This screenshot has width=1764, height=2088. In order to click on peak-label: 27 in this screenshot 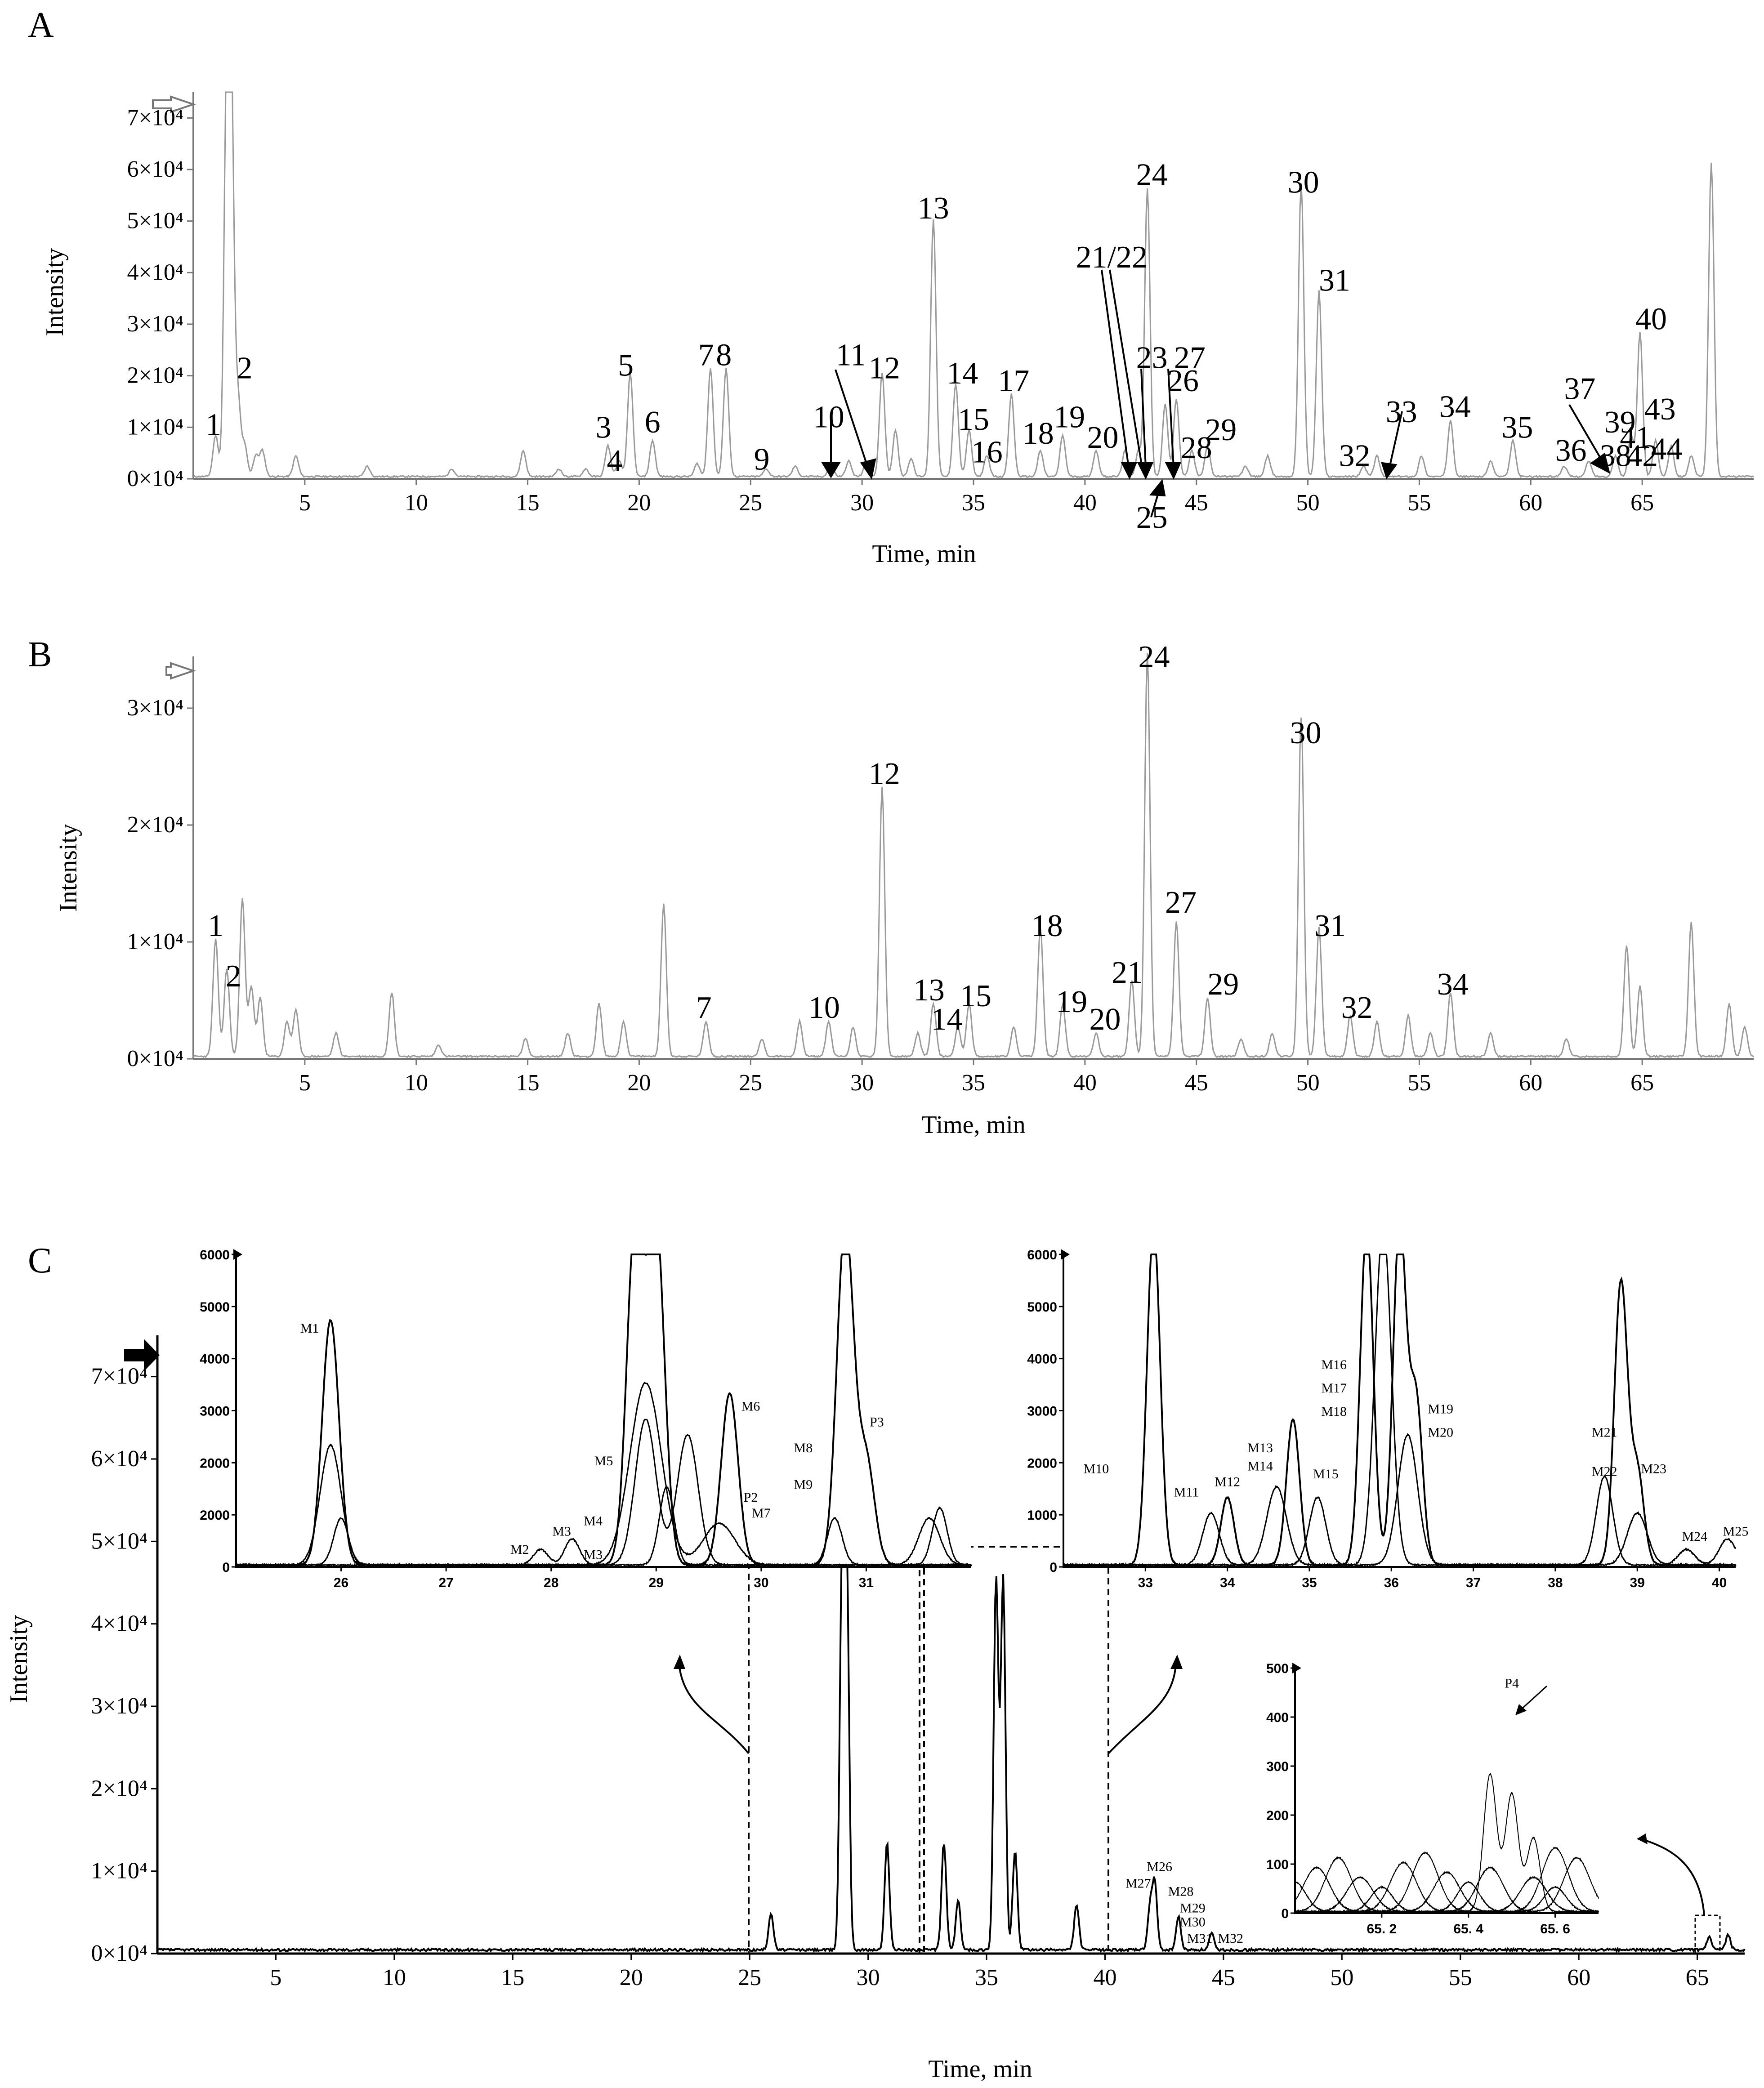, I will do `click(1181, 902)`.